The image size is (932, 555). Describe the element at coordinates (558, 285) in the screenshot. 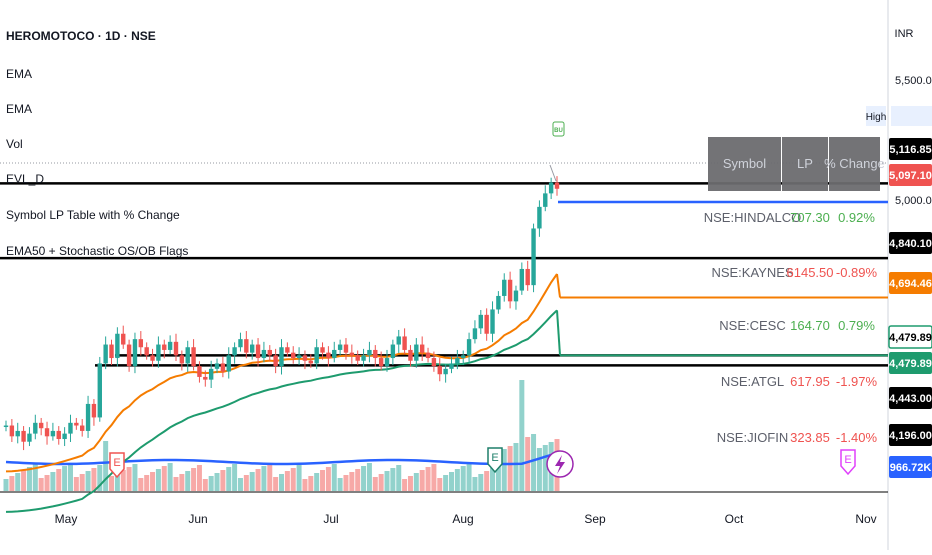

I see `ema-fast-projection` at that location.